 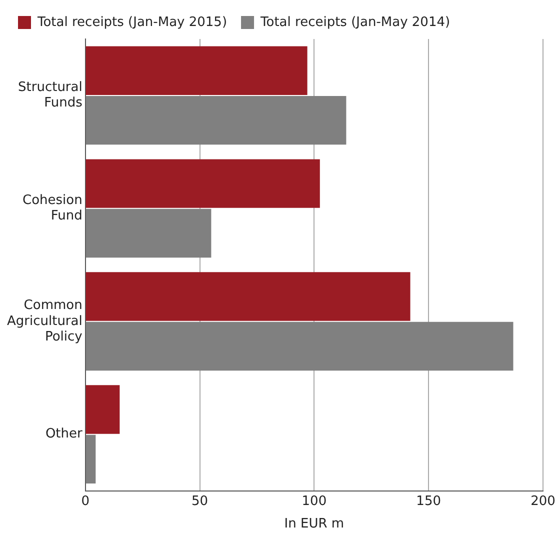 What do you see at coordinates (355, 22) in the screenshot?
I see `legend-label: Total receipts (Jan-May 2014)` at bounding box center [355, 22].